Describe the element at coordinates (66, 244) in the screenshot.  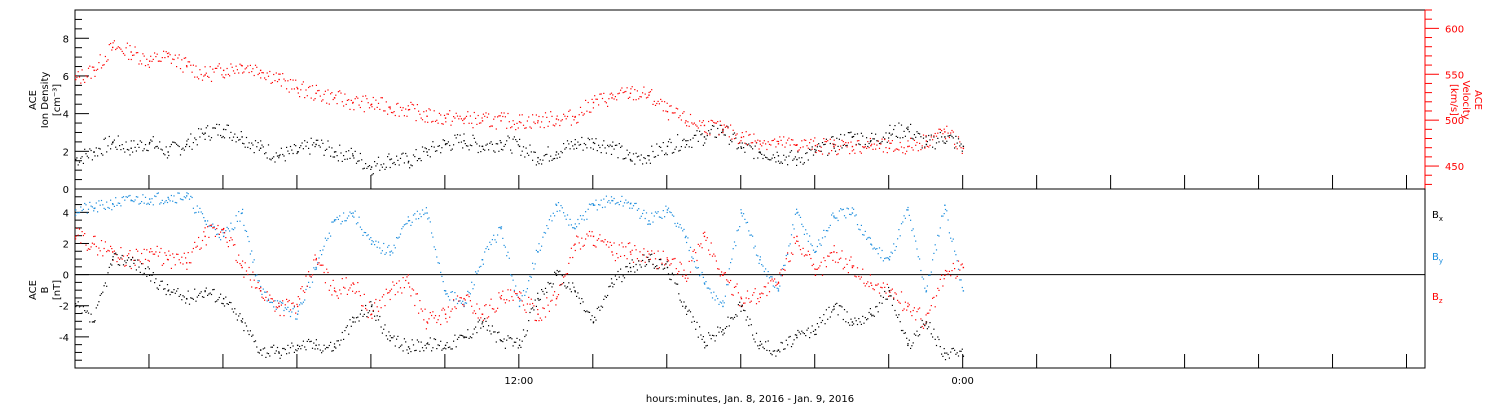
I see `b-tick-label: 2` at that location.